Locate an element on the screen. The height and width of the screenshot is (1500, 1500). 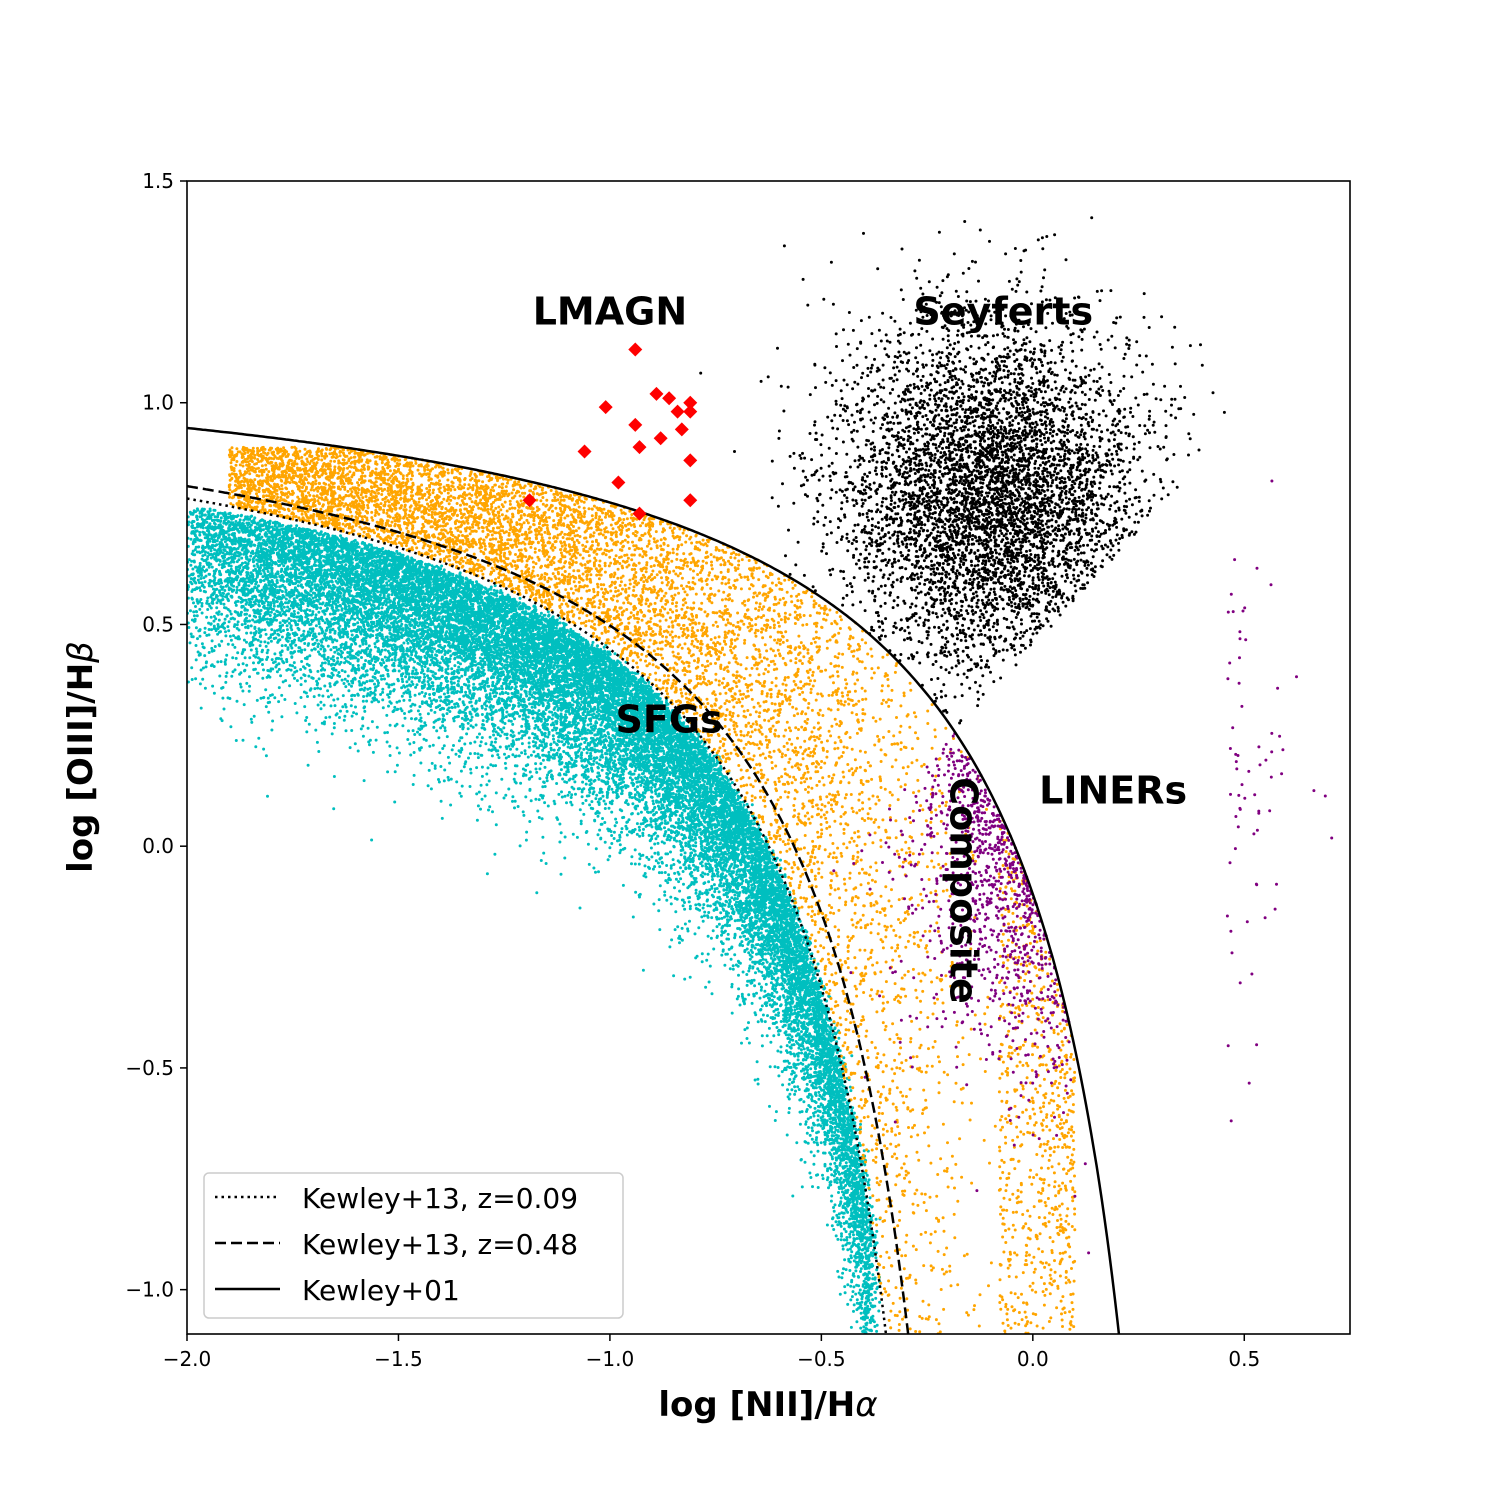
y-tick-label: 0.0 is located at coordinates (158, 846).